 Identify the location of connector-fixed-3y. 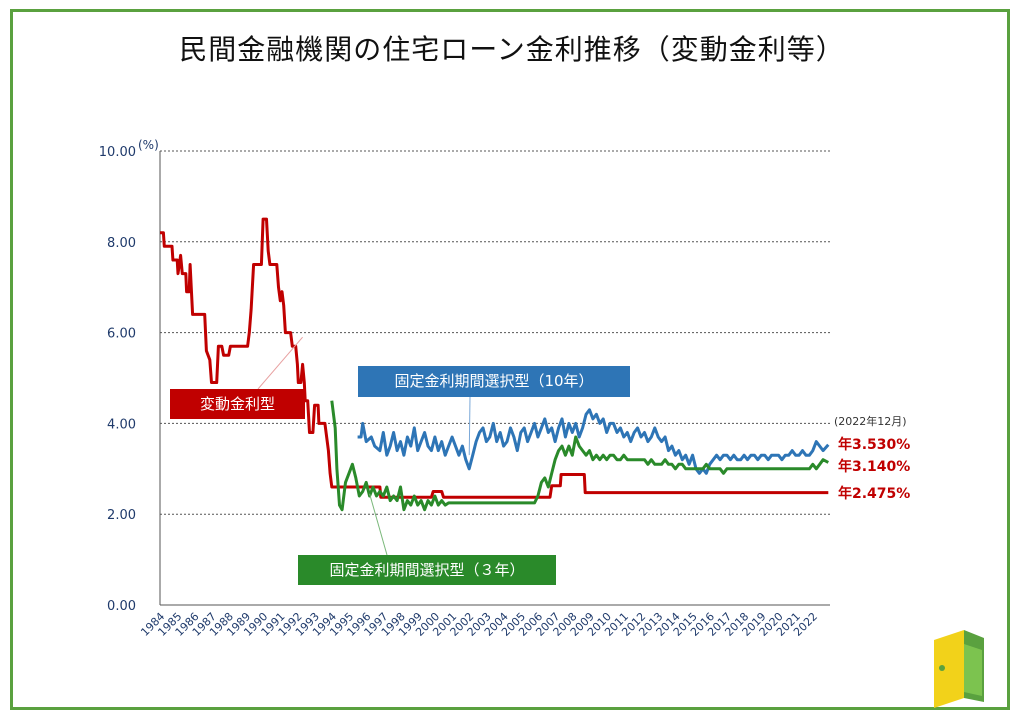
(378, 524).